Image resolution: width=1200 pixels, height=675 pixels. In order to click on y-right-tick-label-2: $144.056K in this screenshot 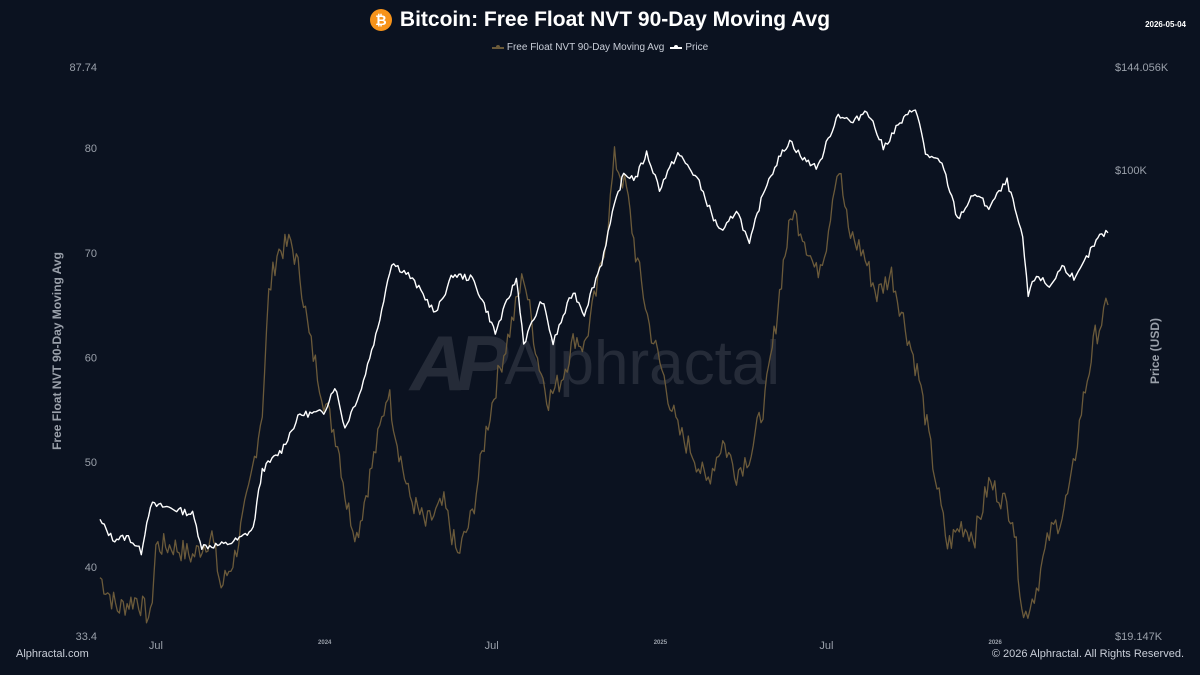, I will do `click(1142, 68)`.